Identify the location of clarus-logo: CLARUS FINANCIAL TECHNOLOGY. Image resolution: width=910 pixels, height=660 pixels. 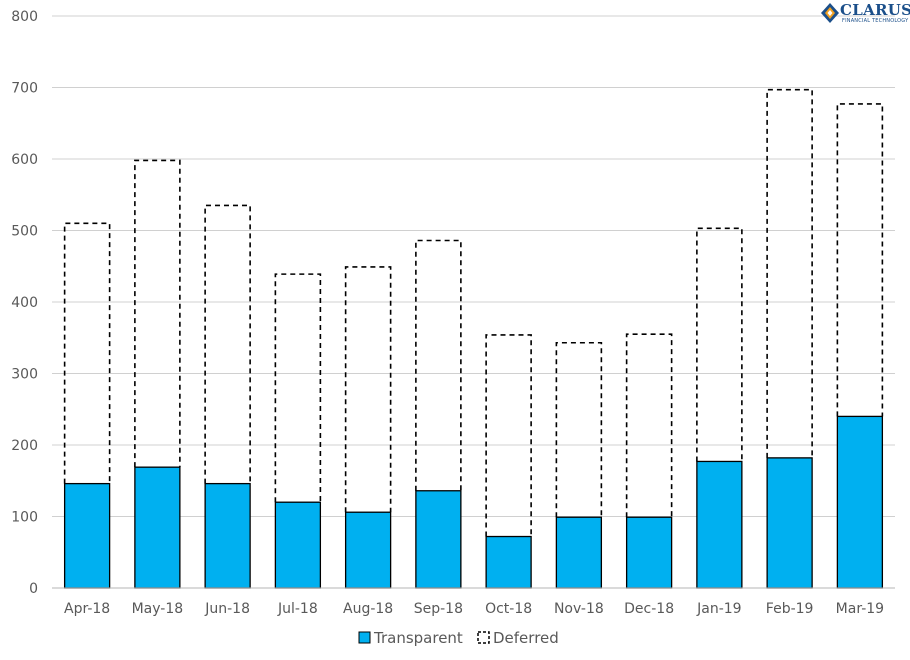
(864, 15).